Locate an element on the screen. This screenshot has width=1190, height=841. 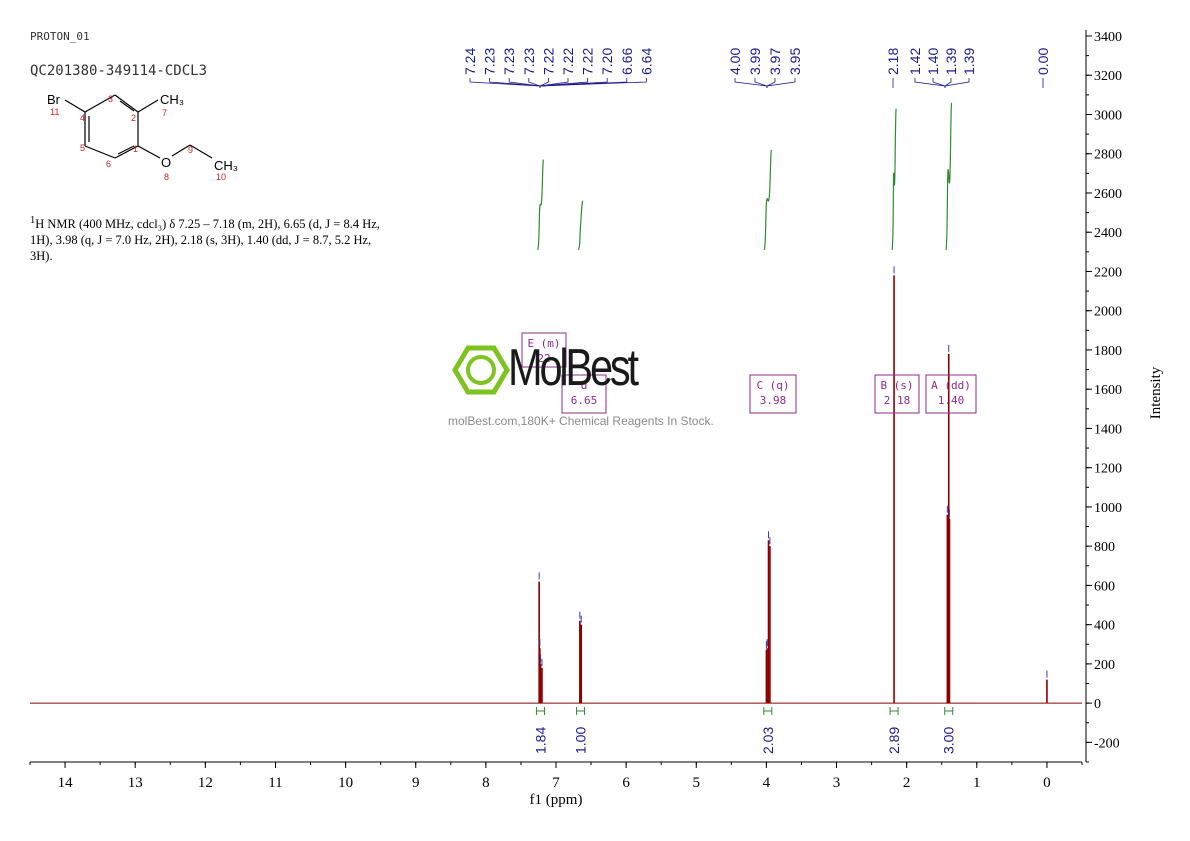
integral-value: 3.00 is located at coordinates (949, 740).